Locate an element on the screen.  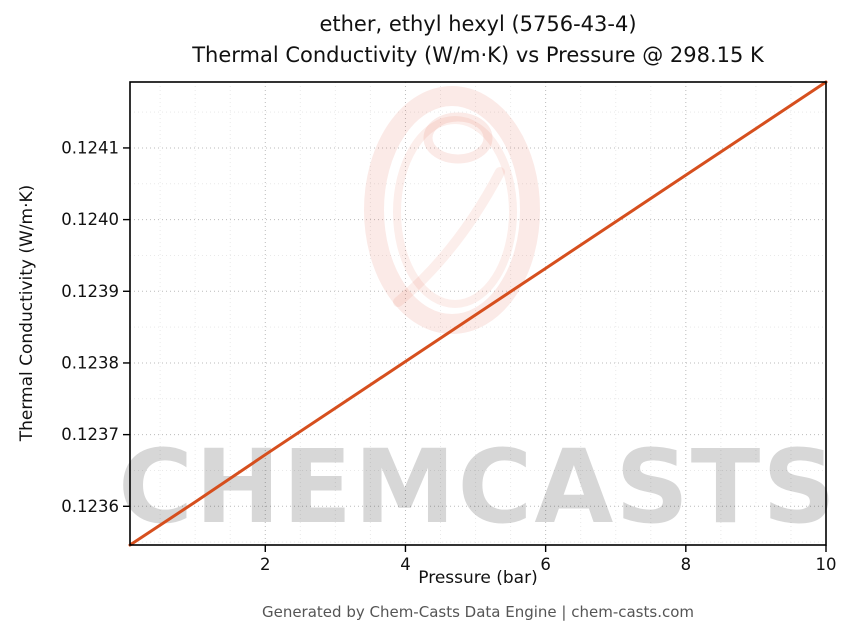
y-tick-label: 0.1241 is located at coordinates (90, 147).